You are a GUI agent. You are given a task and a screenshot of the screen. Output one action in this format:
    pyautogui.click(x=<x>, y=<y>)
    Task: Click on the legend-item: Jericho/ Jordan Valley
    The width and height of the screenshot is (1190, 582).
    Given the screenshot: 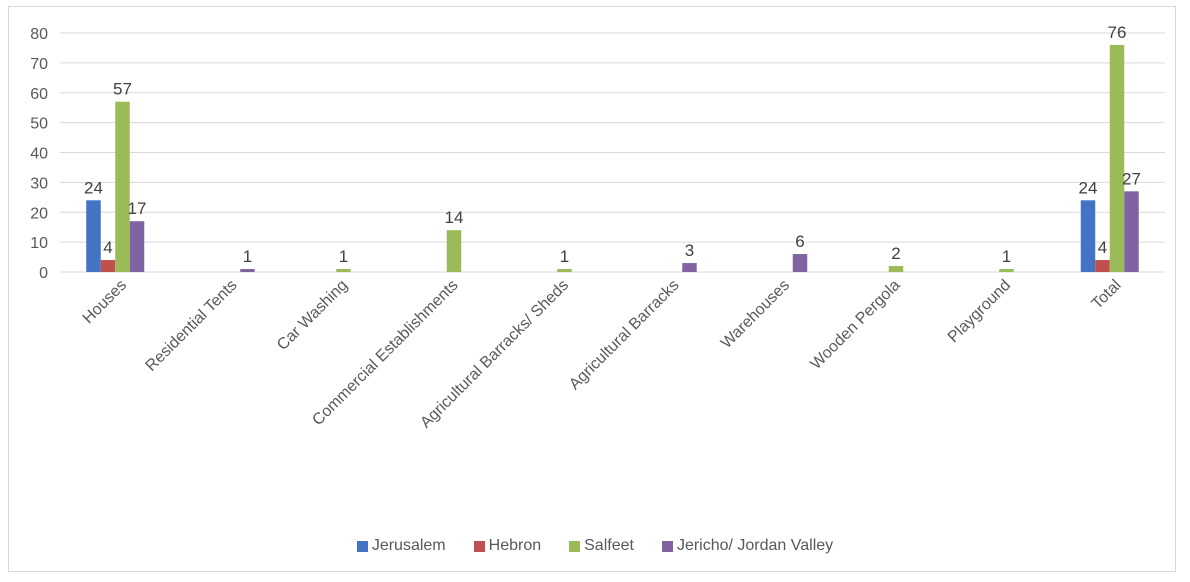 What is the action you would take?
    pyautogui.click(x=747, y=546)
    